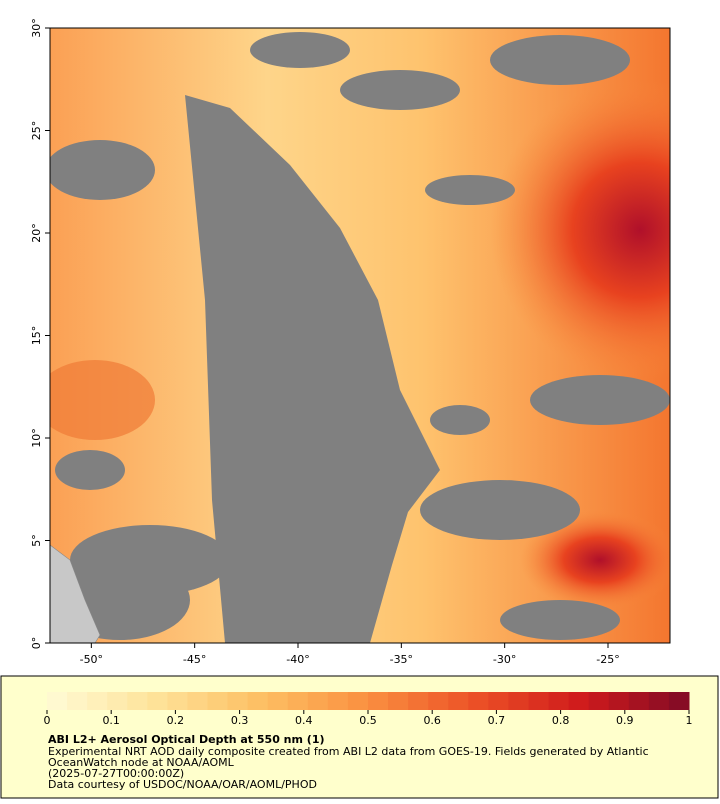 The width and height of the screenshot is (720, 804). What do you see at coordinates (689, 720) in the screenshot?
I see `colorbar-tick-label: 1` at bounding box center [689, 720].